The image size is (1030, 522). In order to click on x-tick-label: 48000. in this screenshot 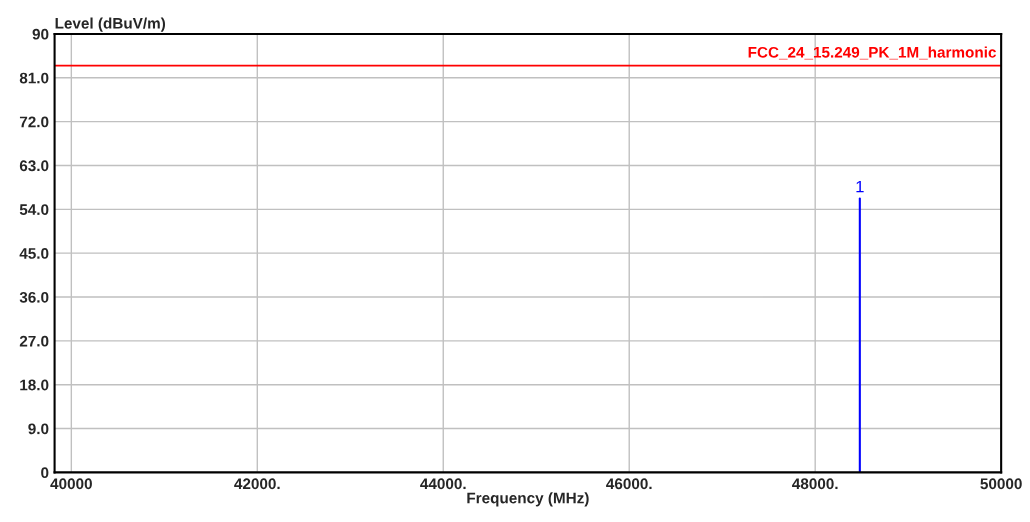, I will do `click(815, 484)`.